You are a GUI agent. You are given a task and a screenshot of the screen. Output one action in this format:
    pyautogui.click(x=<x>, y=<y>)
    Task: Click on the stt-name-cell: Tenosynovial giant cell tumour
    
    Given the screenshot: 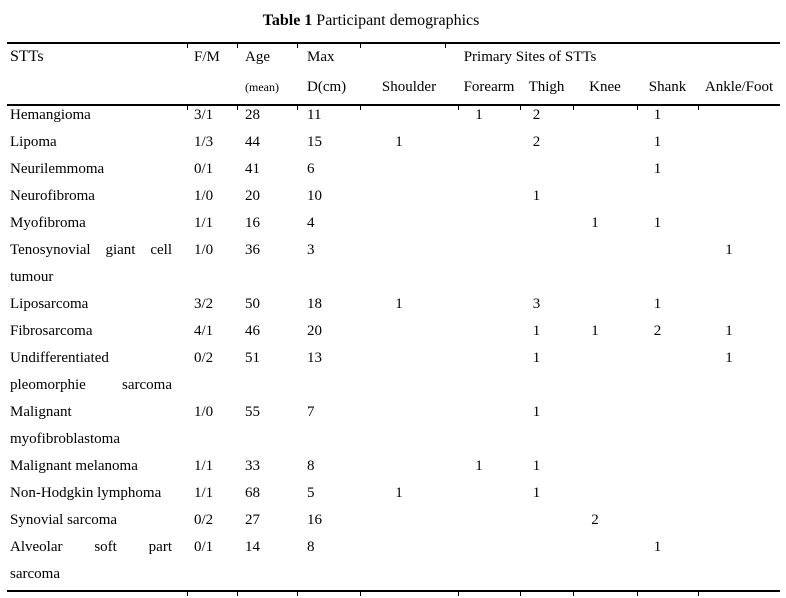 What is the action you would take?
    pyautogui.click(x=97, y=264)
    